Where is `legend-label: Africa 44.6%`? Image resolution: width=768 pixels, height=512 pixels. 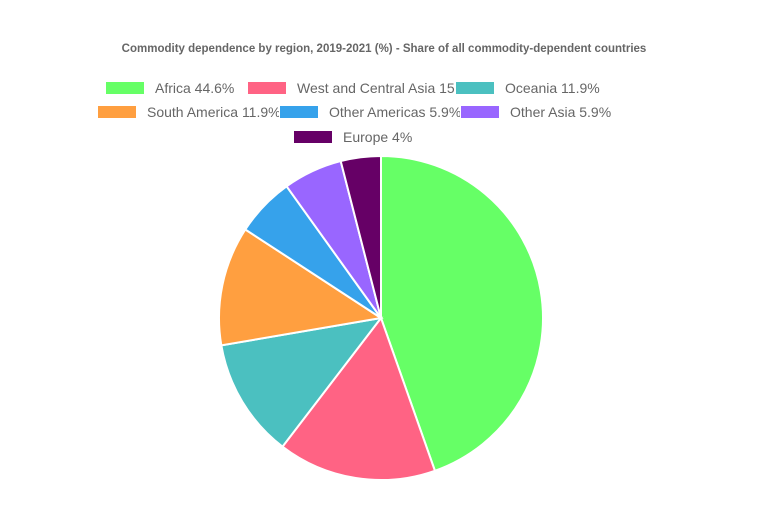 legend-label: Africa 44.6% is located at coordinates (195, 88).